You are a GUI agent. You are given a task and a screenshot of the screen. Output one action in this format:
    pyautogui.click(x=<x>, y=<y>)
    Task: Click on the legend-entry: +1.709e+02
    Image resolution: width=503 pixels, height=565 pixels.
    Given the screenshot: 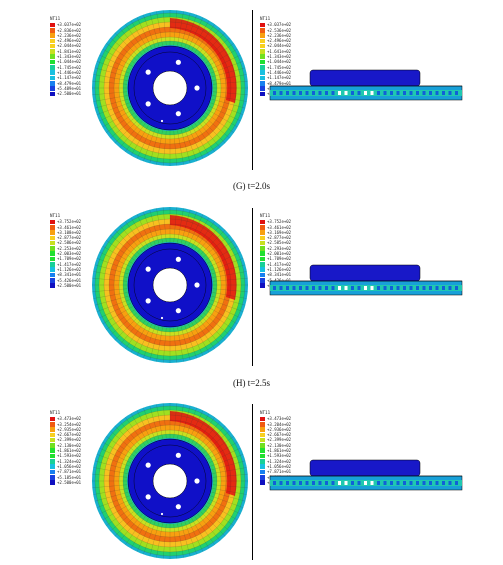 What is the action you would take?
    pyautogui.click(x=65, y=258)
    